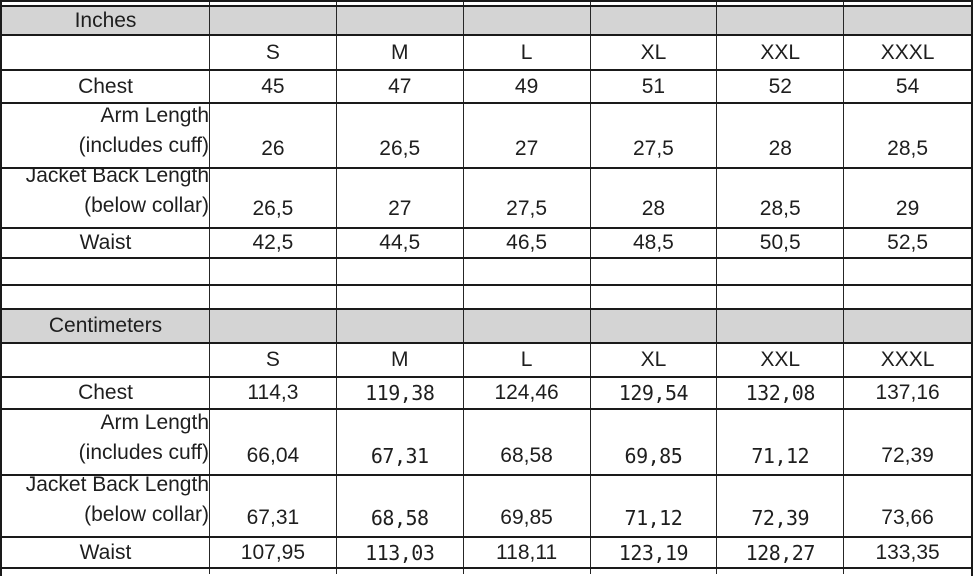  Describe the element at coordinates (907, 52) in the screenshot. I see `inches-size-header-xxxl: XXXL` at that location.